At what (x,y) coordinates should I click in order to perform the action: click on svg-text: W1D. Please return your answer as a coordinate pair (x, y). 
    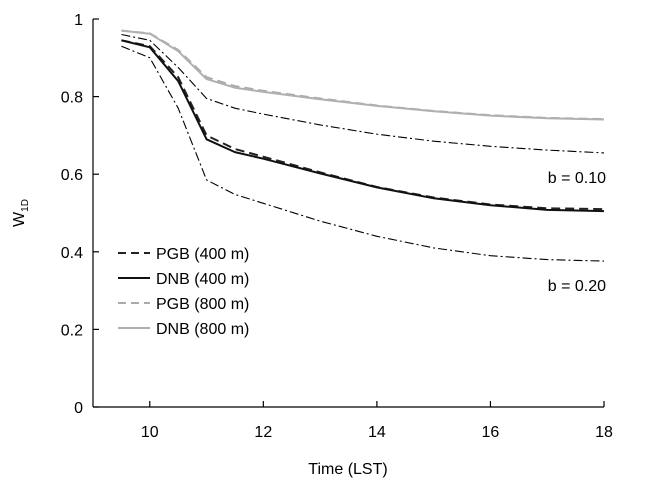
    Looking at the image, I should click on (21, 213).